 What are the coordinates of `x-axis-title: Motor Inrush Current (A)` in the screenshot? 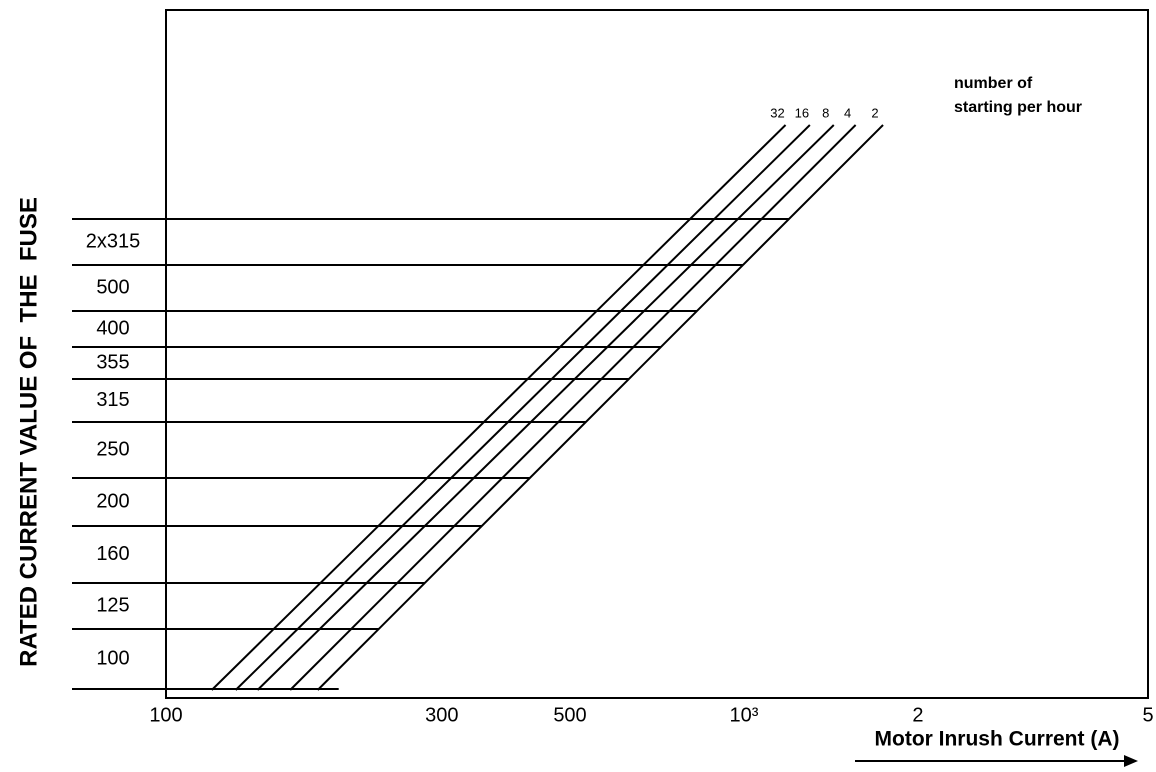 It's located at (997, 739).